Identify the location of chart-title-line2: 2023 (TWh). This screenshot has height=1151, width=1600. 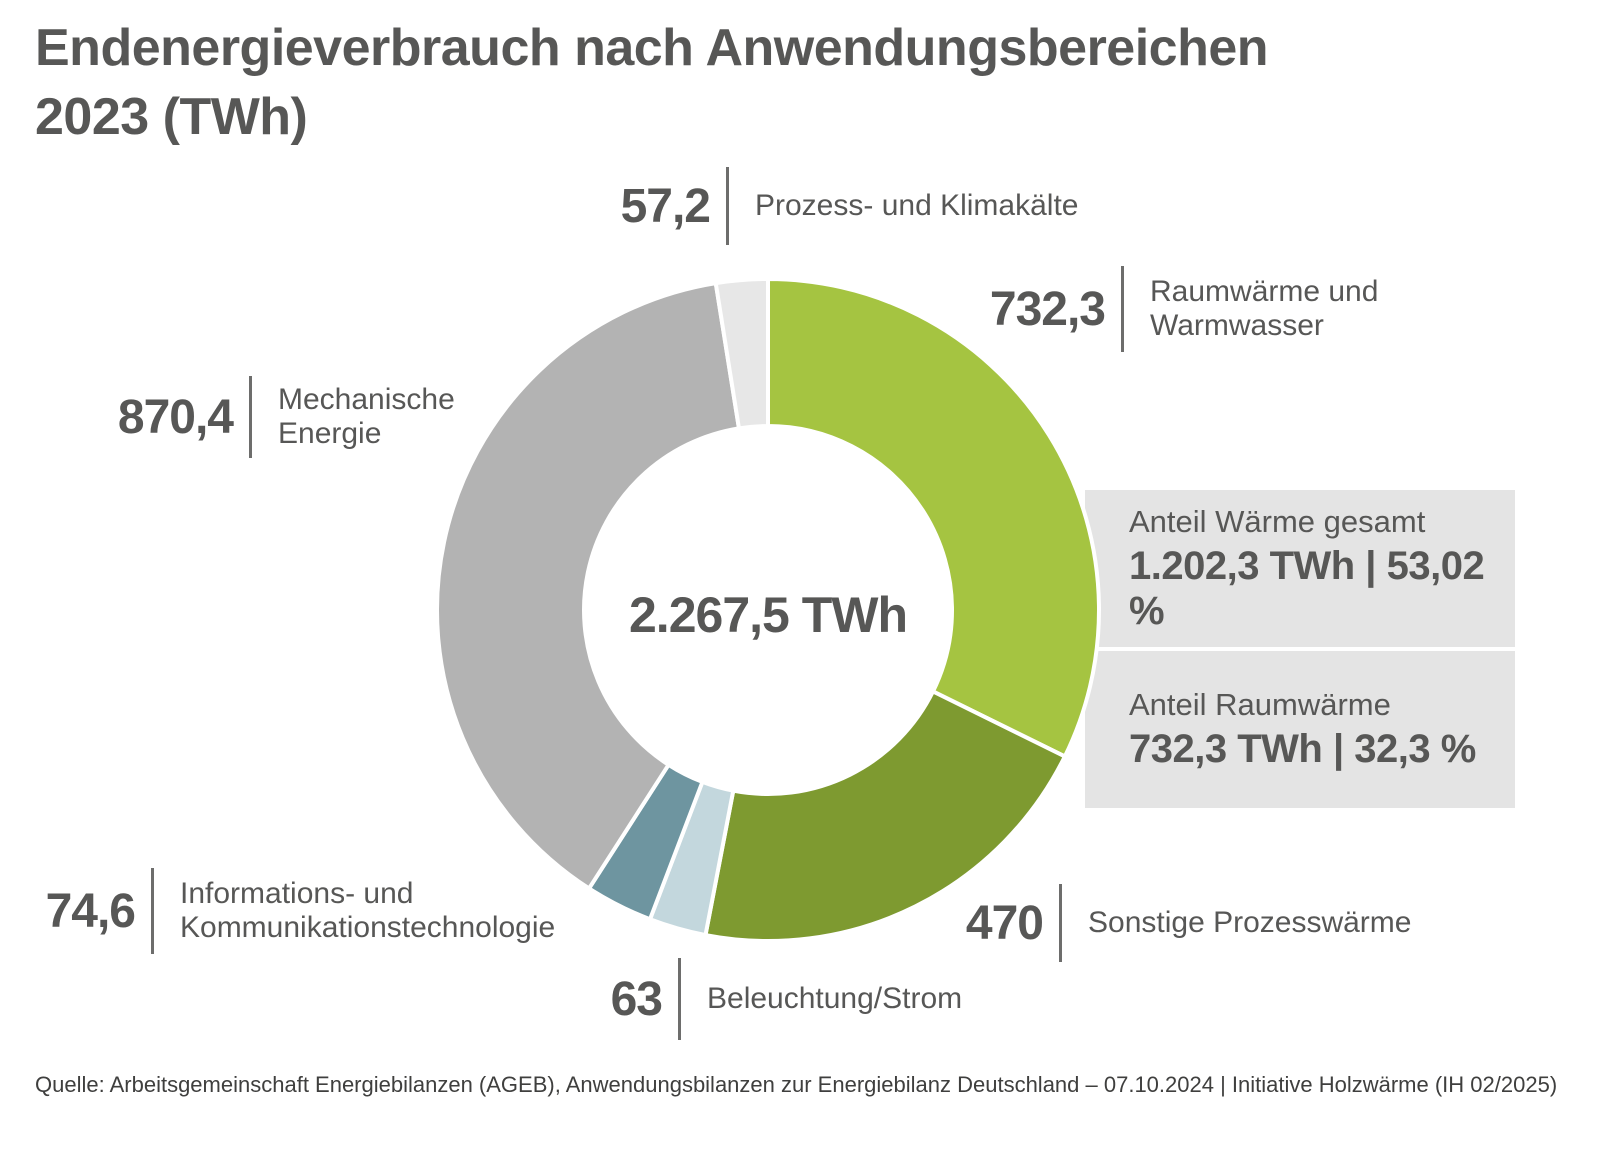
(171, 116).